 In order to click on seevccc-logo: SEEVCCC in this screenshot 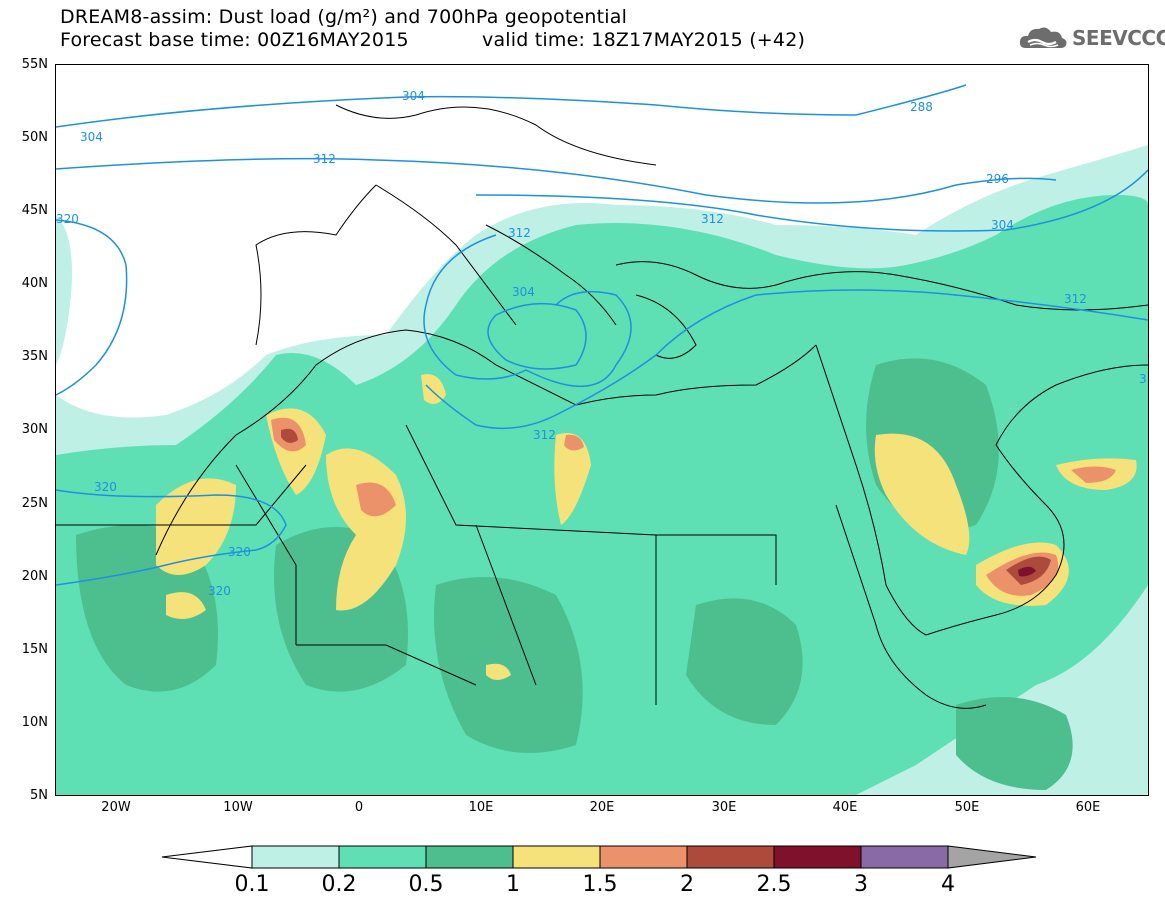, I will do `click(1091, 38)`.